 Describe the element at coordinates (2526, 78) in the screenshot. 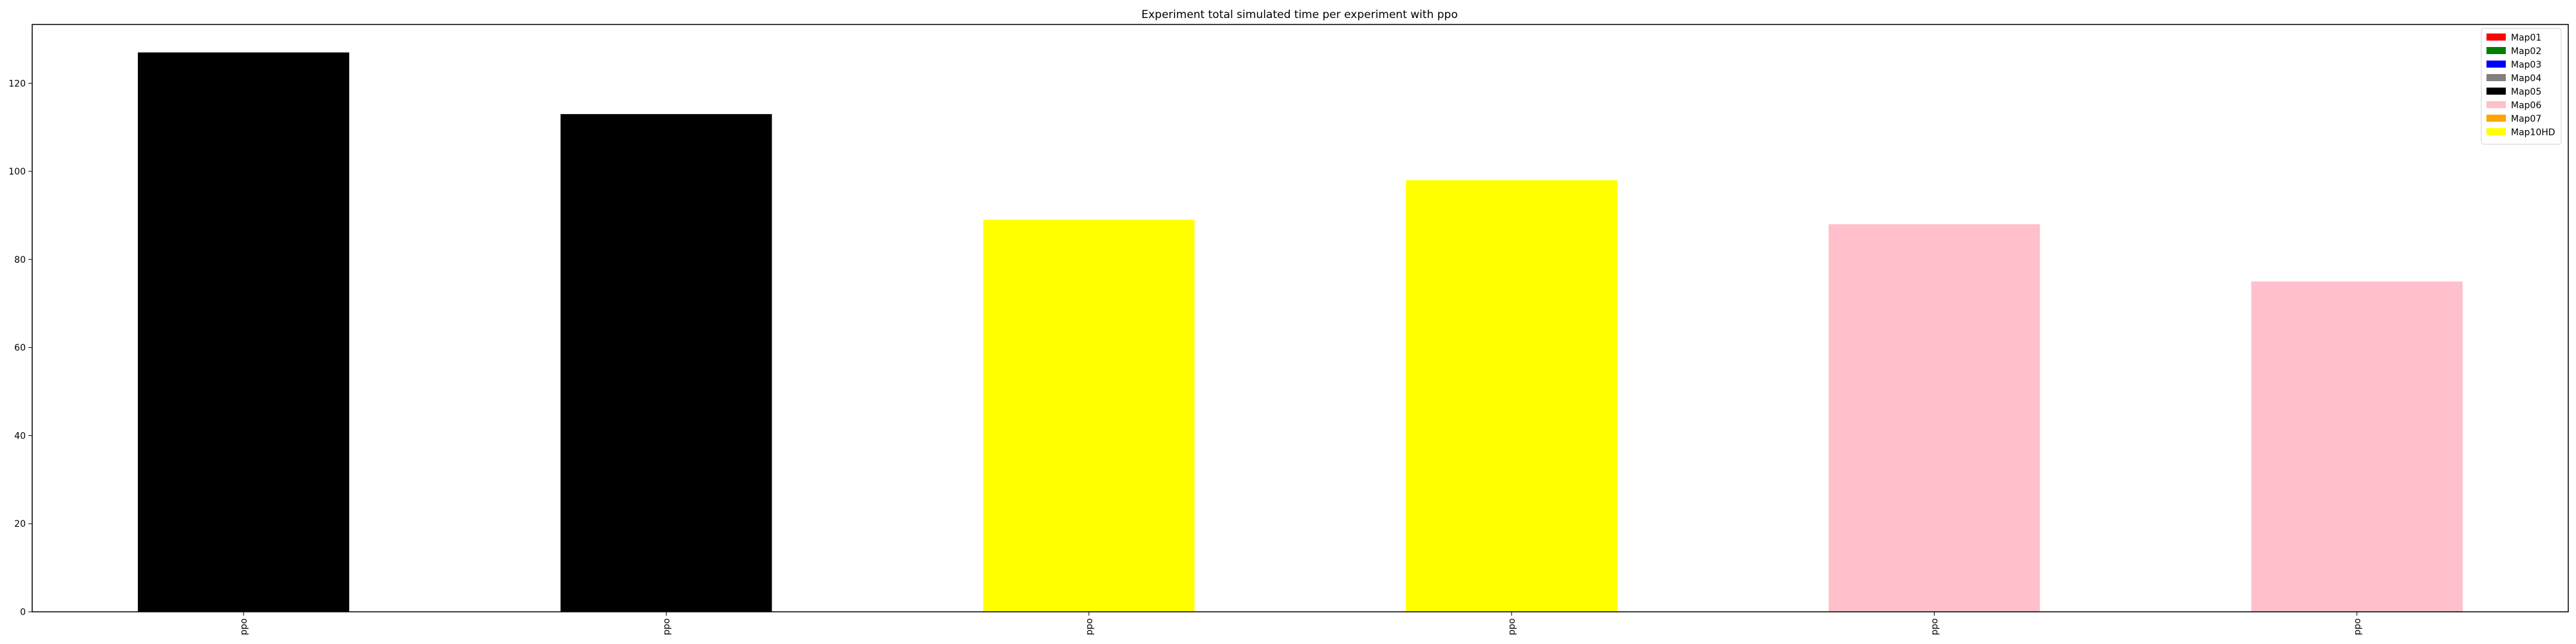

I see `legend-label-3: Map04` at that location.